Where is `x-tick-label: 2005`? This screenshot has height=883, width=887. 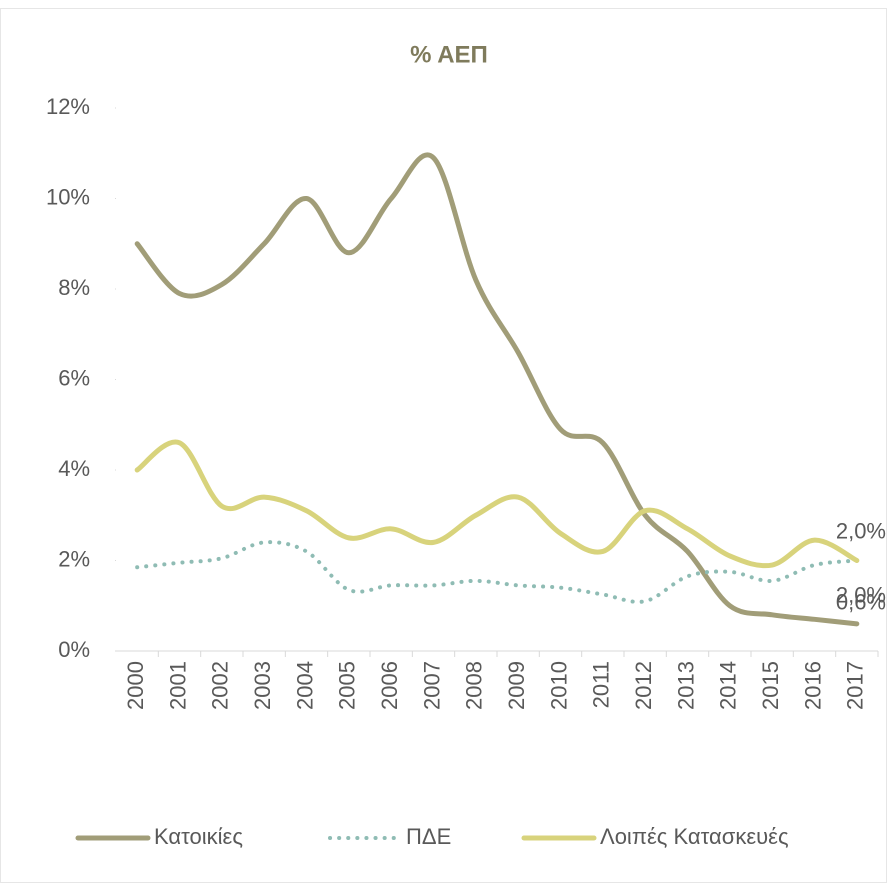 x-tick-label: 2005 is located at coordinates (347, 685).